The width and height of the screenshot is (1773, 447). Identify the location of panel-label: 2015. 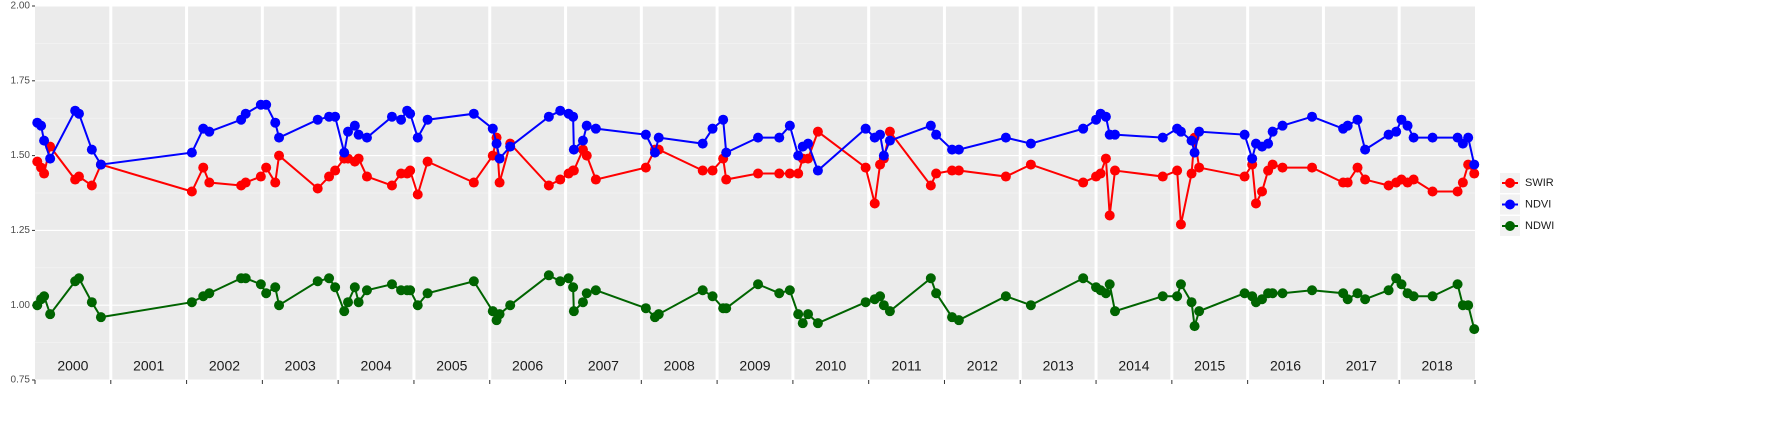
(1209, 366).